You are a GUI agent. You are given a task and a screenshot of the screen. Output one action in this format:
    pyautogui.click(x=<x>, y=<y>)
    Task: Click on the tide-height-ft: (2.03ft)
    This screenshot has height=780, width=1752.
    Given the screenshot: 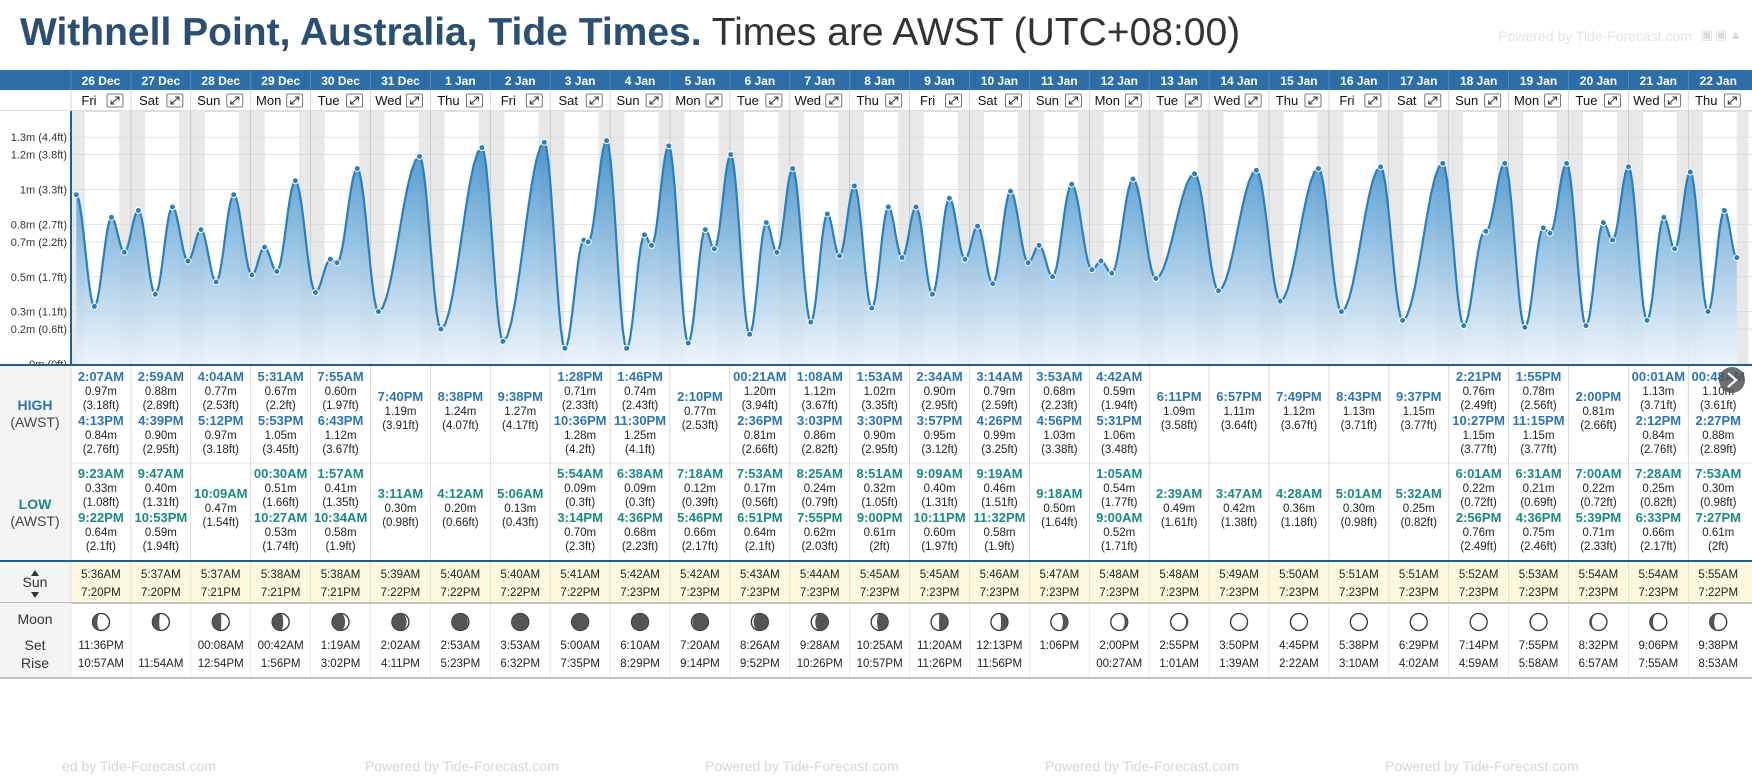 What is the action you would take?
    pyautogui.click(x=820, y=547)
    